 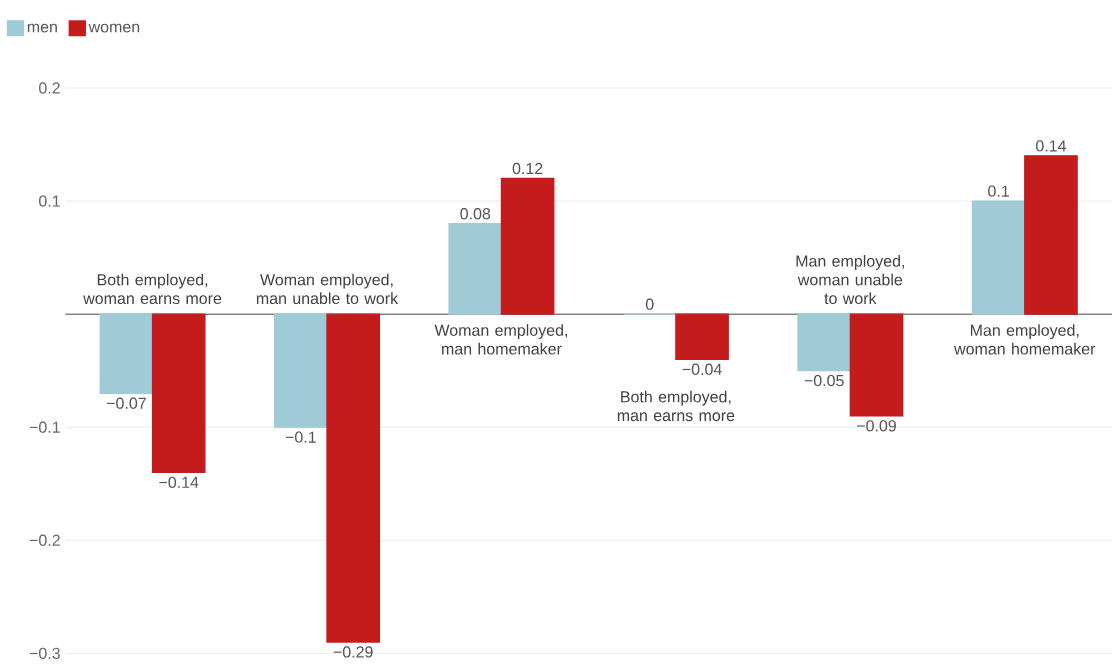 What do you see at coordinates (649, 304) in the screenshot?
I see `data-label: 0` at bounding box center [649, 304].